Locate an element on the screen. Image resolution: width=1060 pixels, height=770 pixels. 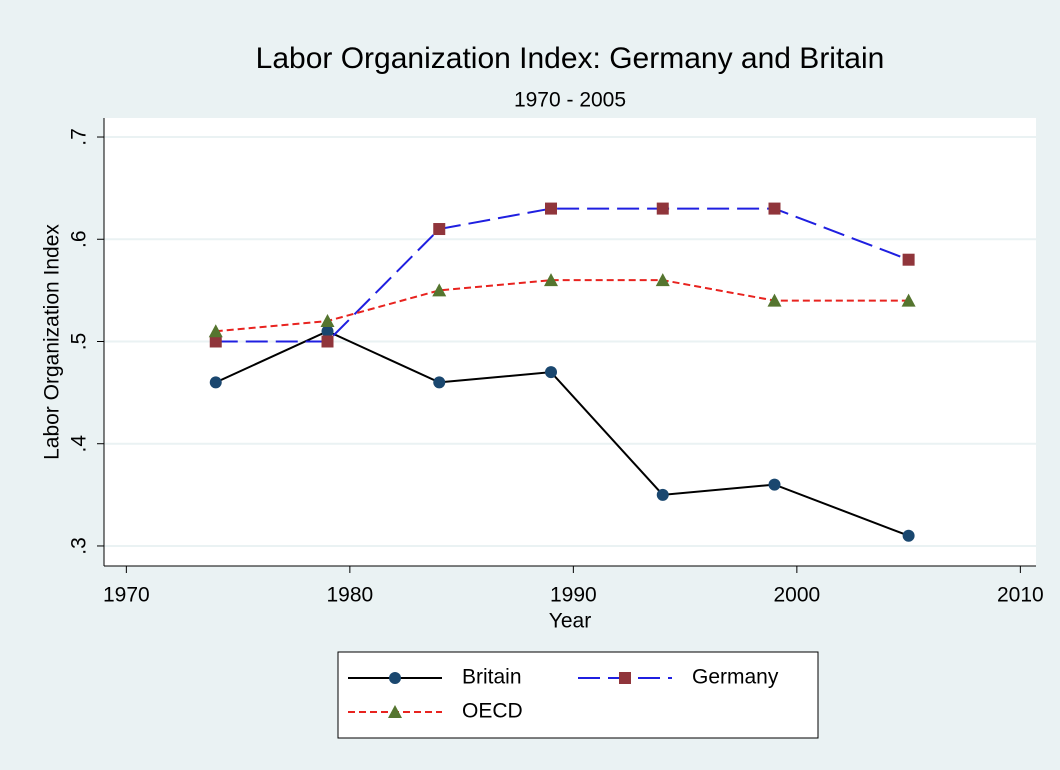
x-tick-label: 1980 is located at coordinates (349, 595).